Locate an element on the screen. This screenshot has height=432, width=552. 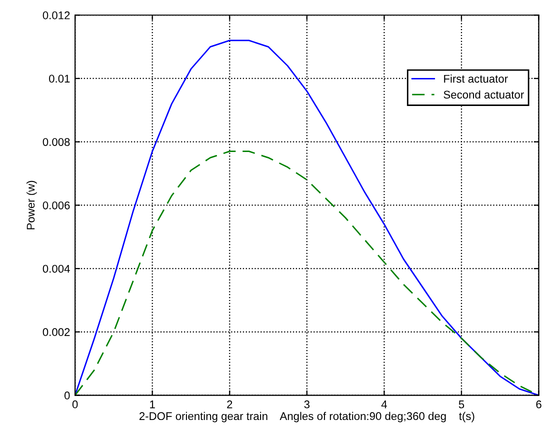
x-tick-label: 1 is located at coordinates (152, 404).